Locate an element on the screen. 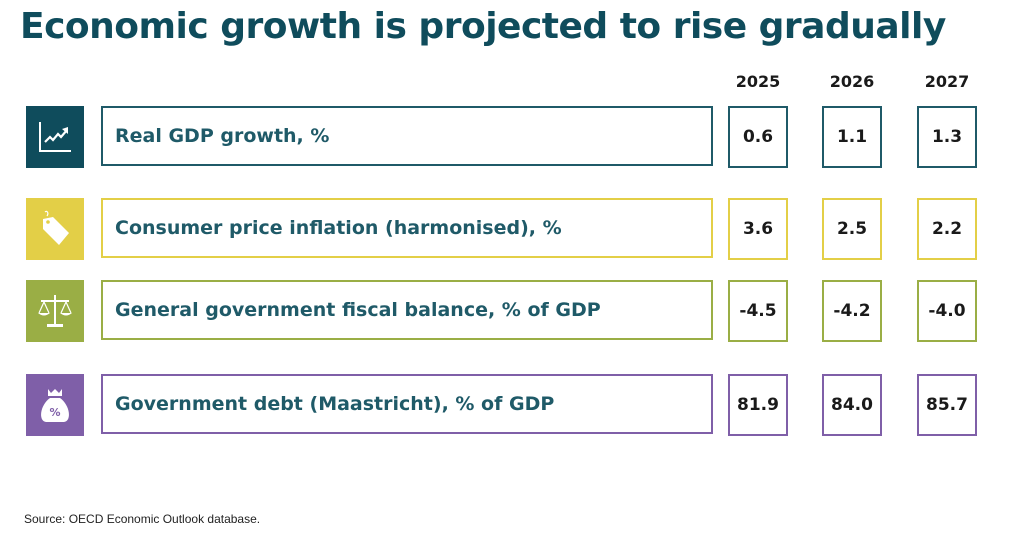 The height and width of the screenshot is (535, 1024). value-cell: 84.0 is located at coordinates (852, 405).